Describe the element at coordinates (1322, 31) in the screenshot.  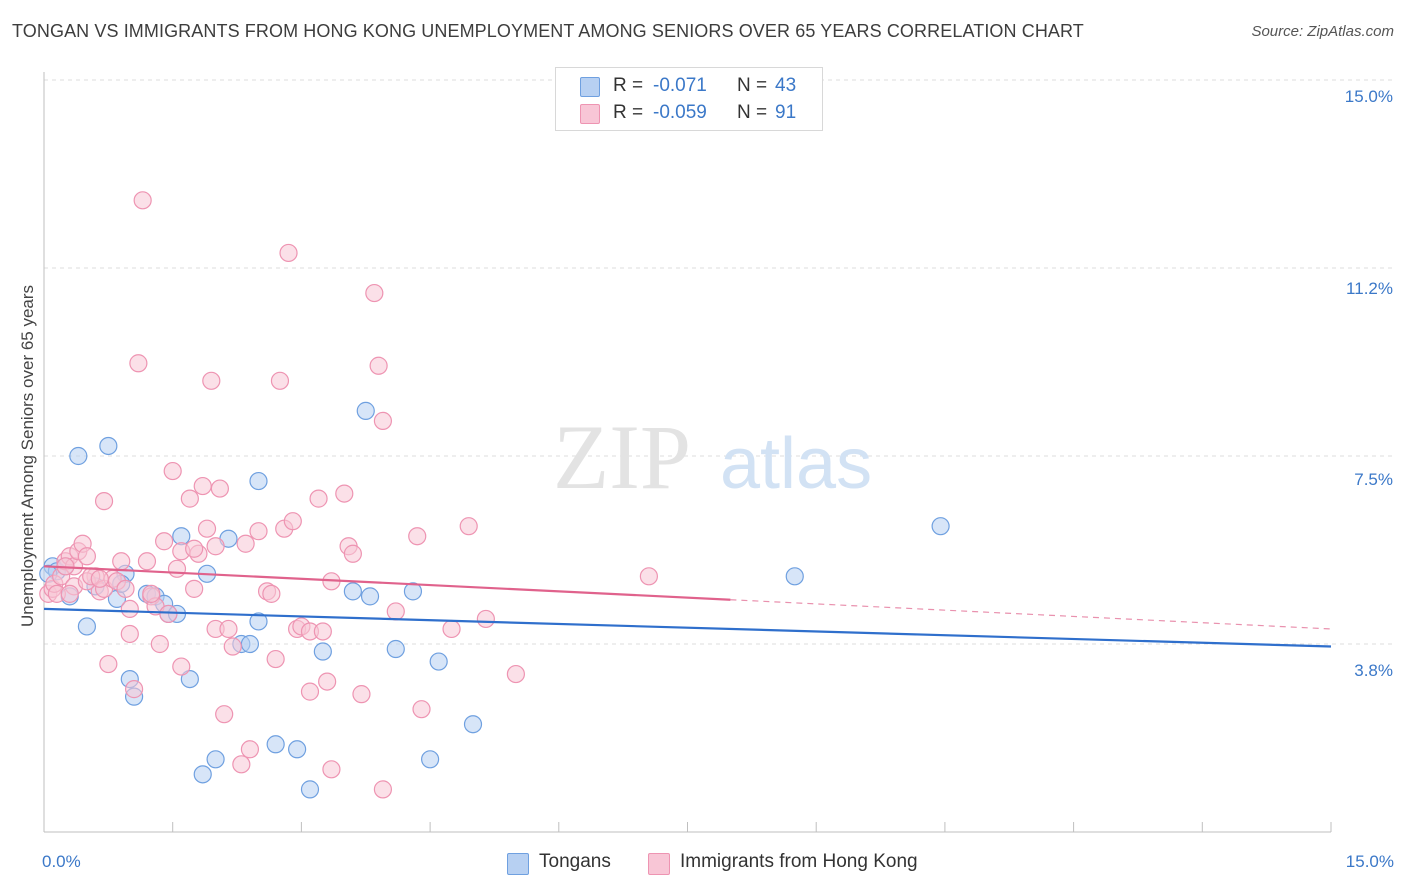
I see `chart-source: Source: ZipAtlas.com` at that location.